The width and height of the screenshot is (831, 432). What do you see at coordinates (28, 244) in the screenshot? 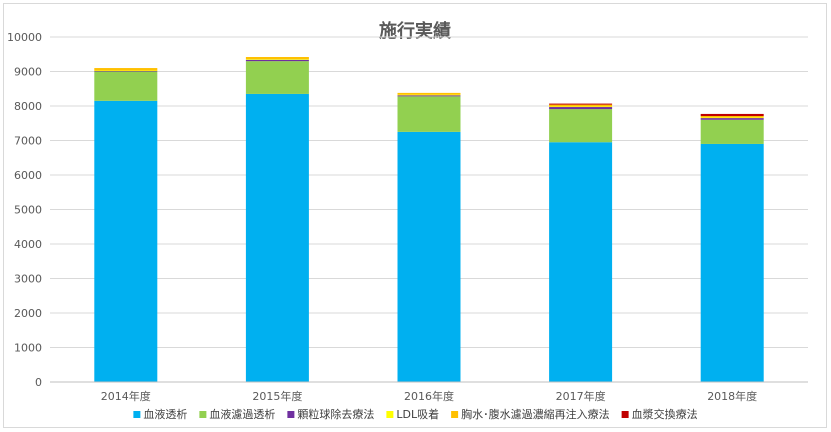
I see `y-tick-label-4000: 4000` at bounding box center [28, 244].